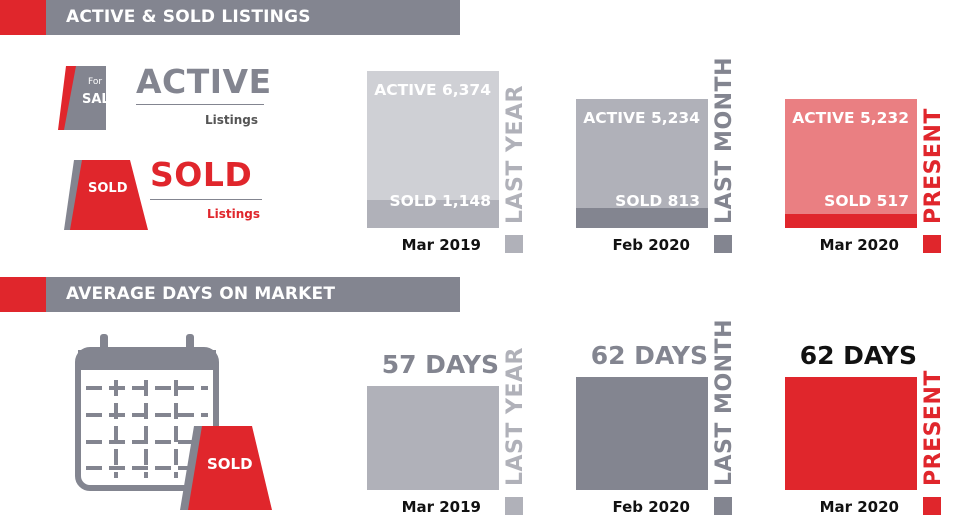 The height and width of the screenshot is (518, 953). Describe the element at coordinates (850, 118) in the screenshot. I see `active-value-label: ACTIVE 5,232` at that location.